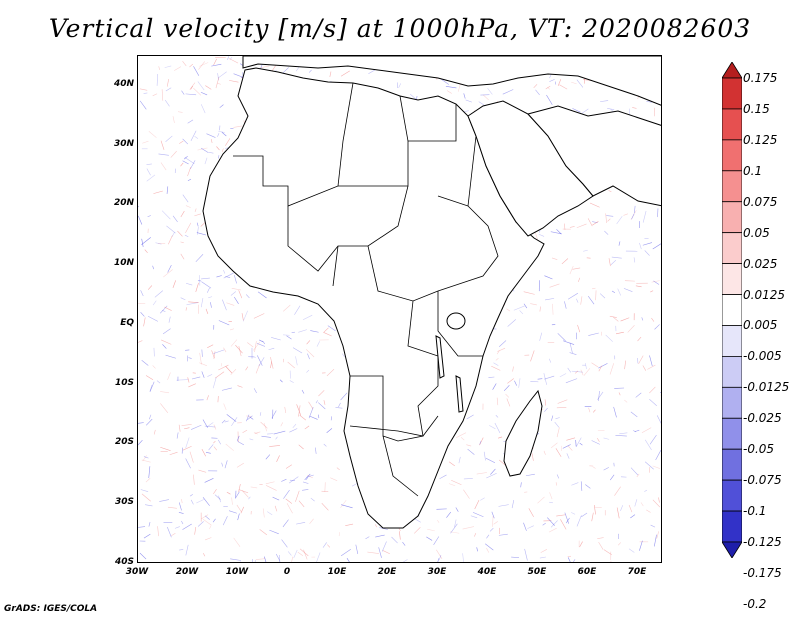  Describe the element at coordinates (124, 502) in the screenshot. I see `lat-tick-label: 30S` at that location.